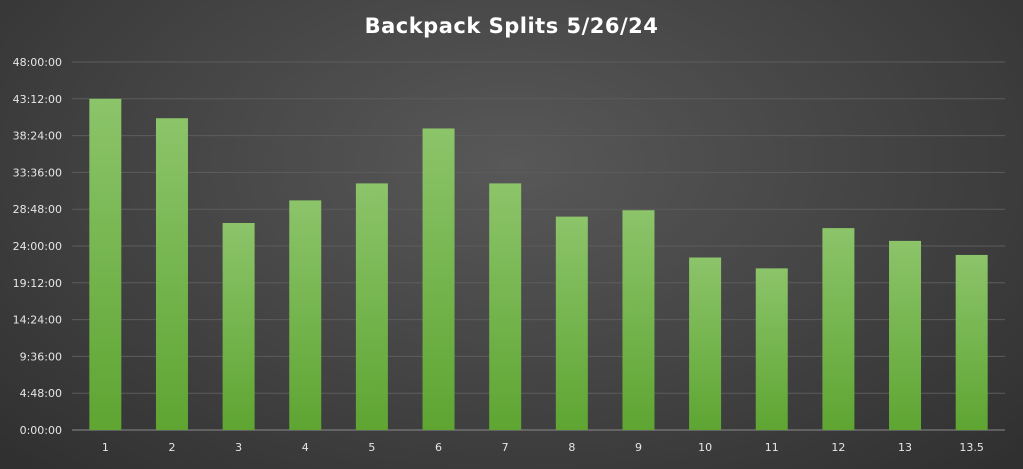  What do you see at coordinates (543, 447) in the screenshot?
I see `x-axis-ticks: 1 2 3 4 5 6 7 8 9 10 11 12 13 13.5` at bounding box center [543, 447].